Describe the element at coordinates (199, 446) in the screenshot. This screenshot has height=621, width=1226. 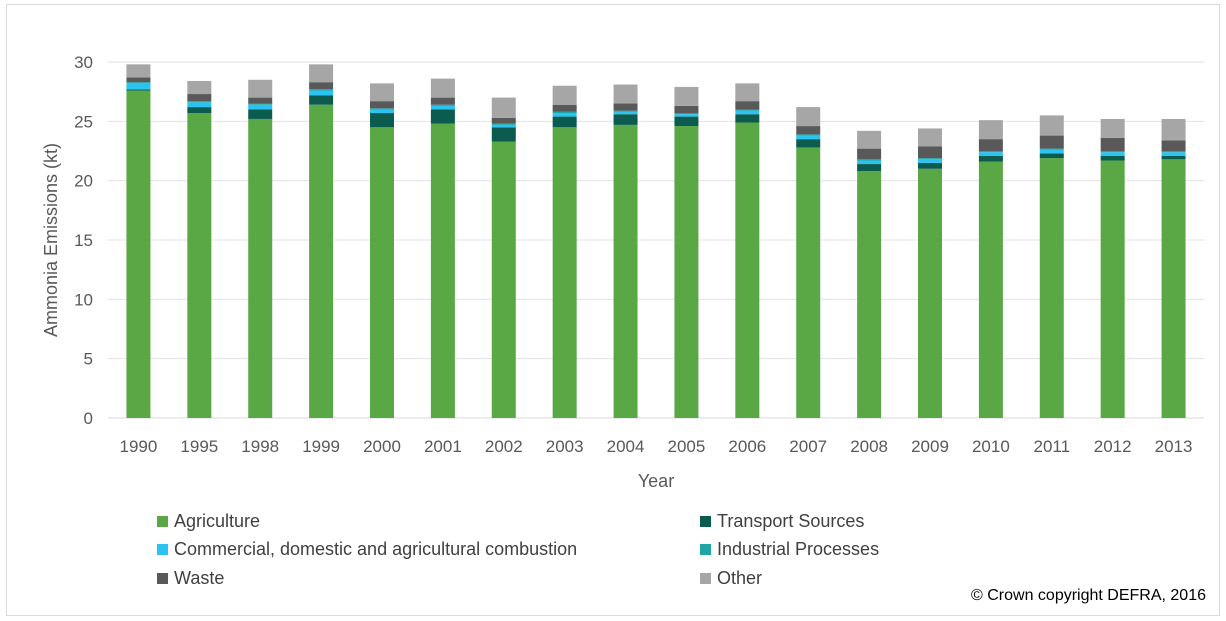
I see `x-tick-label: 1995` at that location.